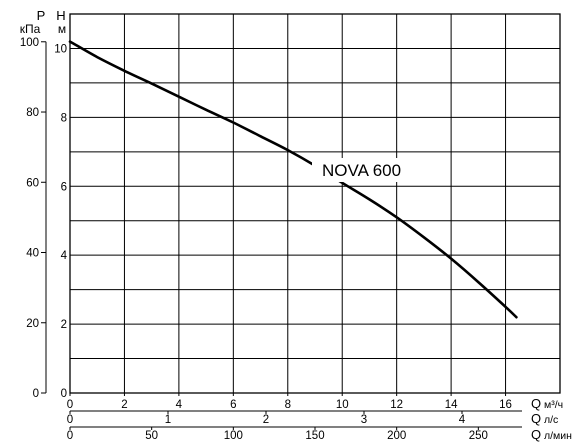 The width and height of the screenshot is (578, 443). Describe the element at coordinates (233, 405) in the screenshot. I see `x-tick-label-m3h: 6` at that location.